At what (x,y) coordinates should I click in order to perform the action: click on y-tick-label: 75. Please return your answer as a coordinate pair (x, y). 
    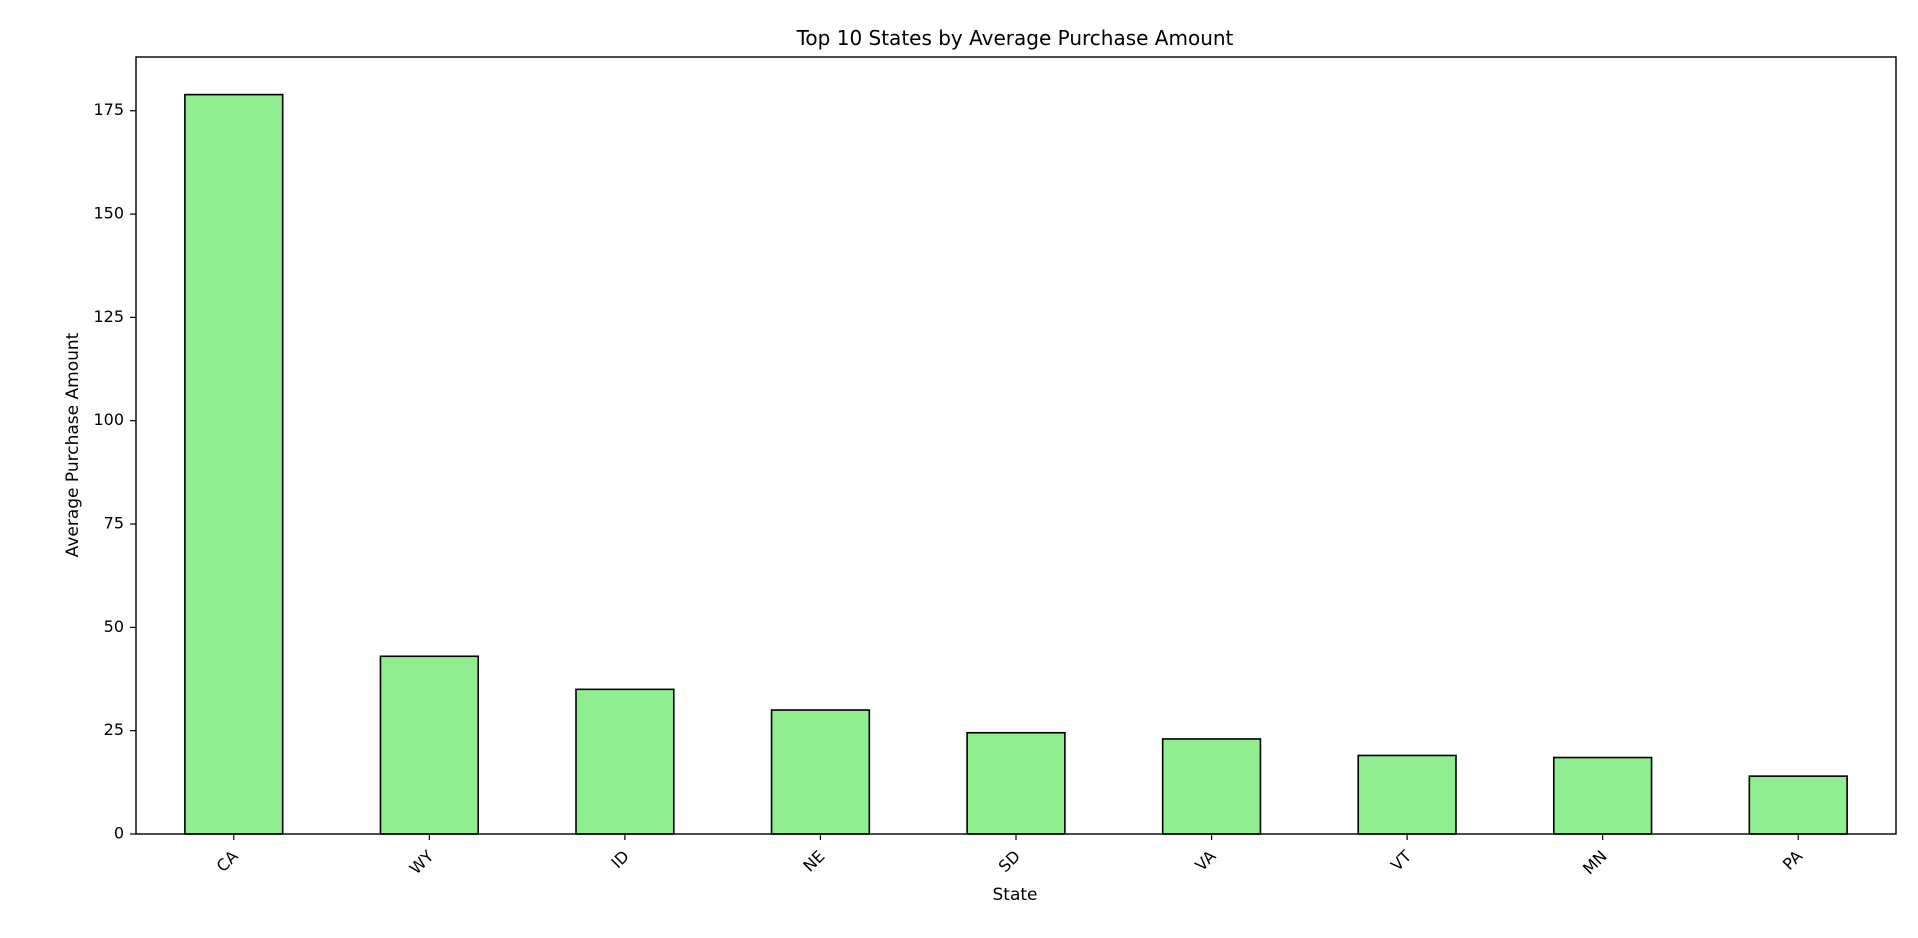
    Looking at the image, I should click on (114, 523).